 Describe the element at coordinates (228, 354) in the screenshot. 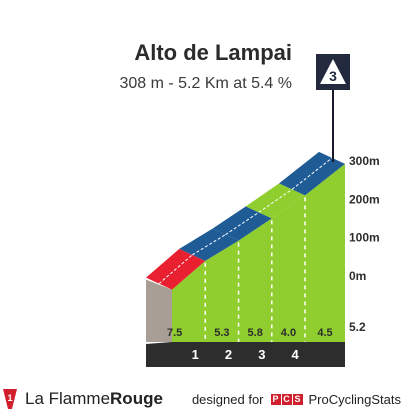

I see `x-tick-label-2: 2` at that location.